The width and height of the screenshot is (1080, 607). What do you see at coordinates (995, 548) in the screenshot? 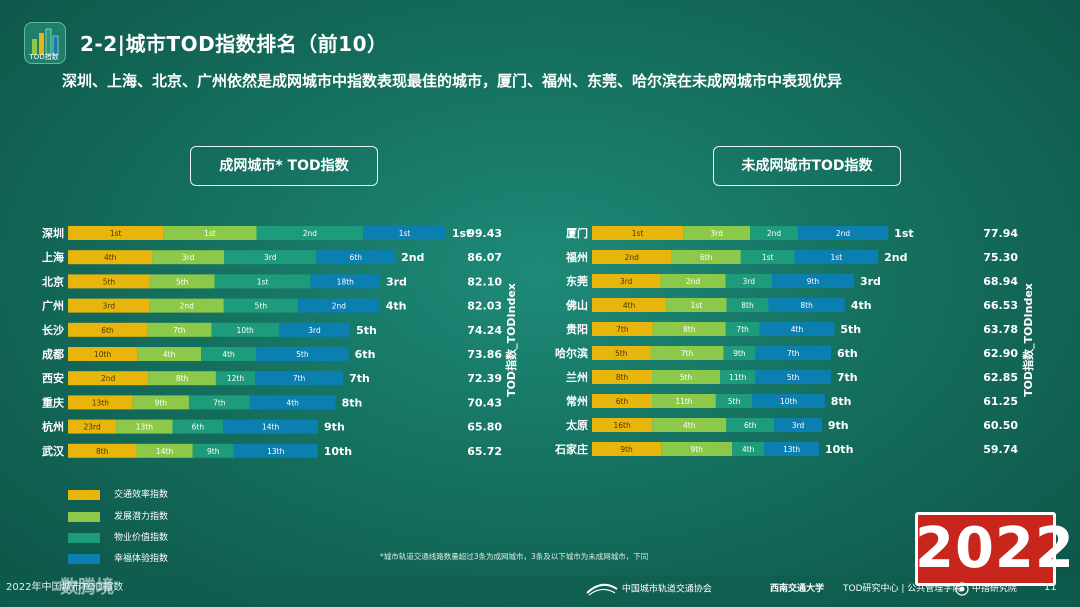
I see `year-badge-text: 2022` at bounding box center [995, 548].